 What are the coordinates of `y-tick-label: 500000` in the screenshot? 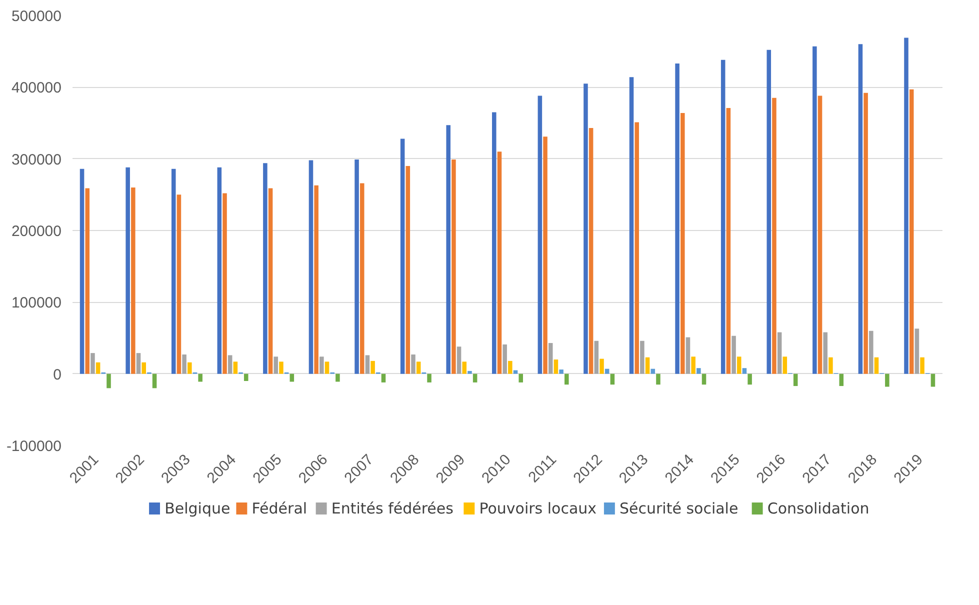 It's located at (36, 16).